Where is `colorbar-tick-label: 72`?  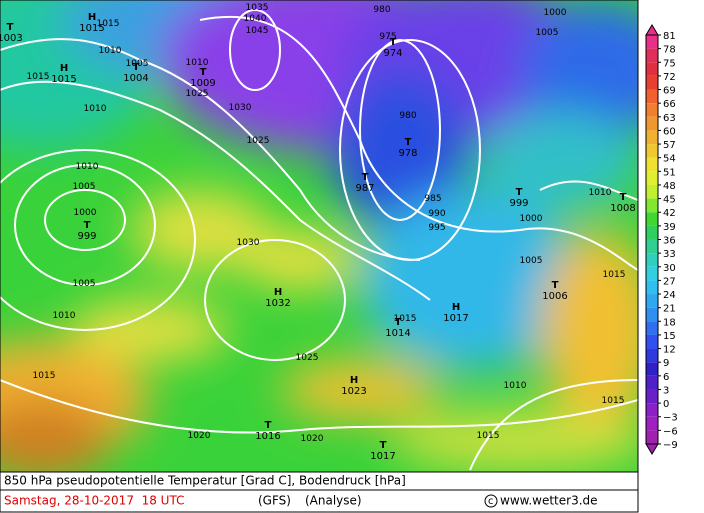
colorbar-tick-label: 72 is located at coordinates (669, 77).